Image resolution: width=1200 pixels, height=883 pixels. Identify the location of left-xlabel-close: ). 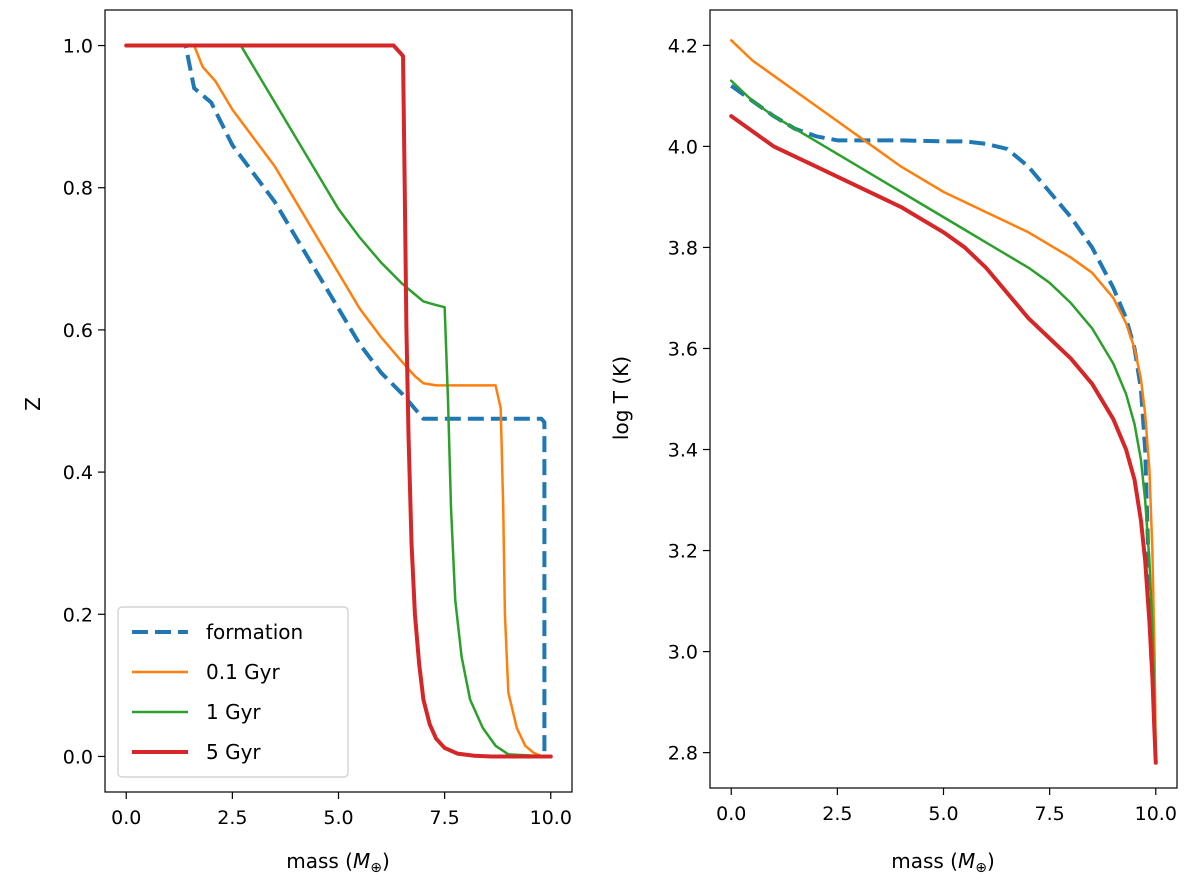
(386, 861).